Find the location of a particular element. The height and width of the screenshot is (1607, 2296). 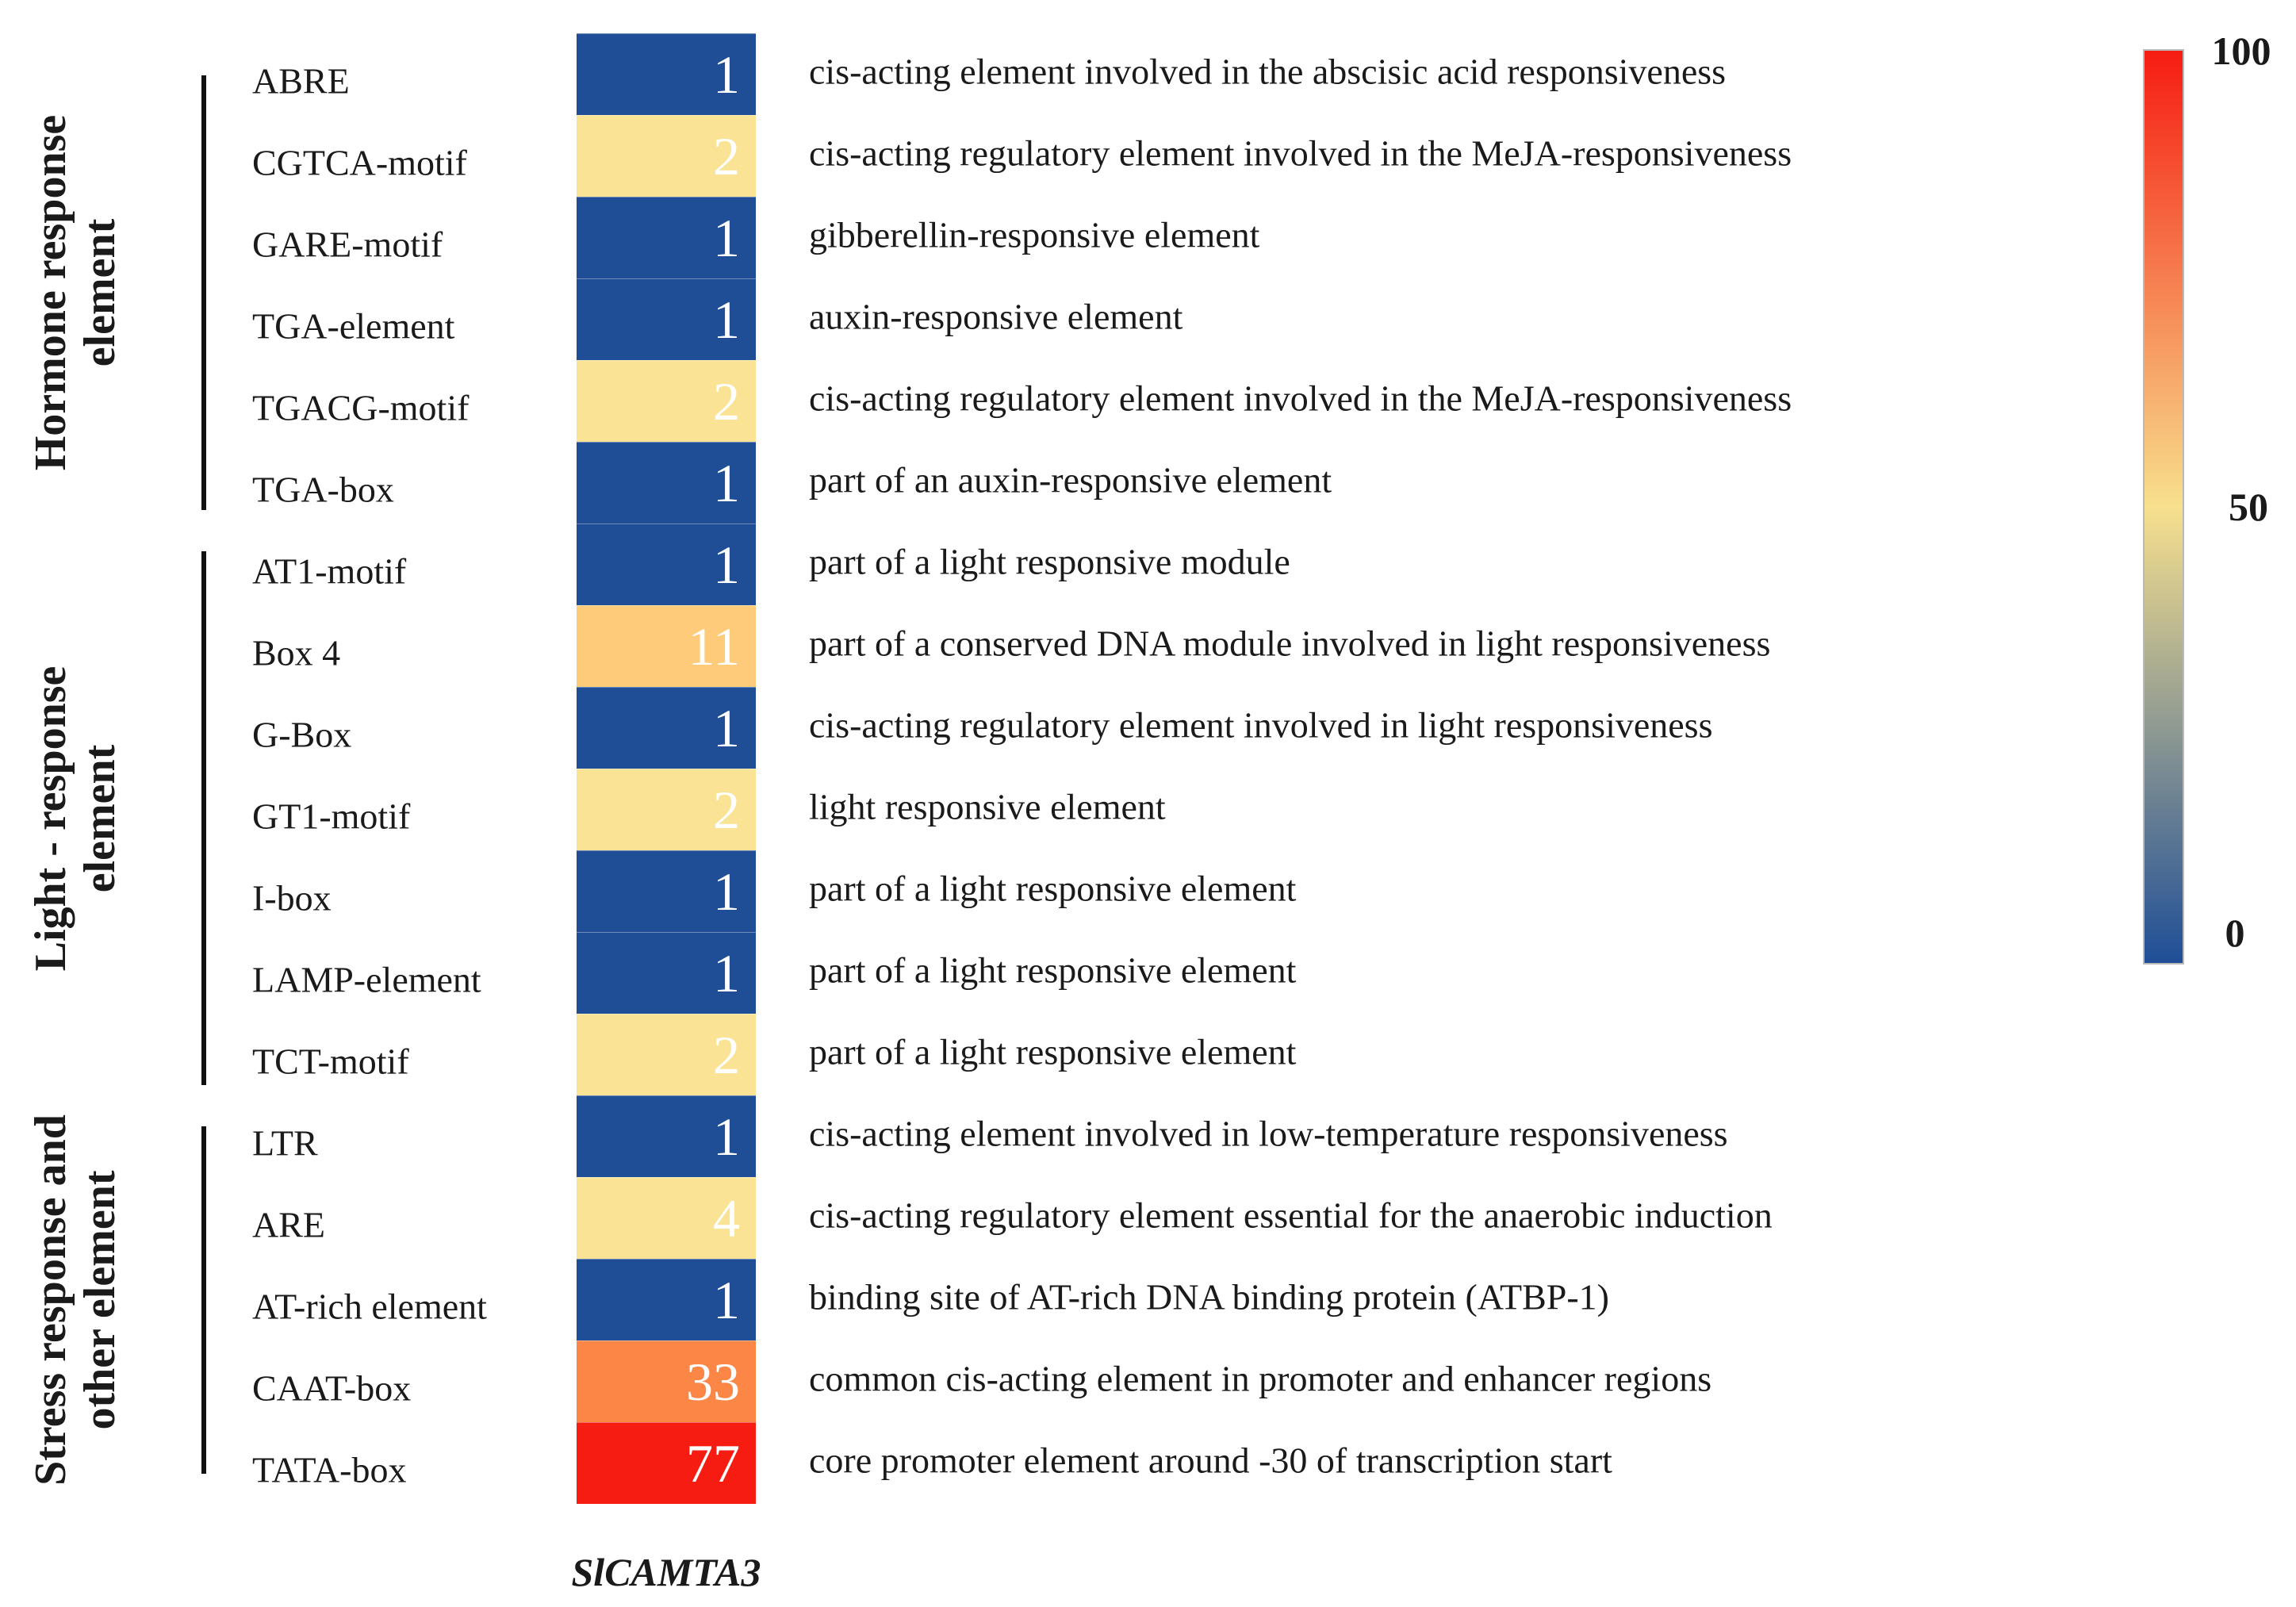

element-label: TATA-box is located at coordinates (329, 1469).